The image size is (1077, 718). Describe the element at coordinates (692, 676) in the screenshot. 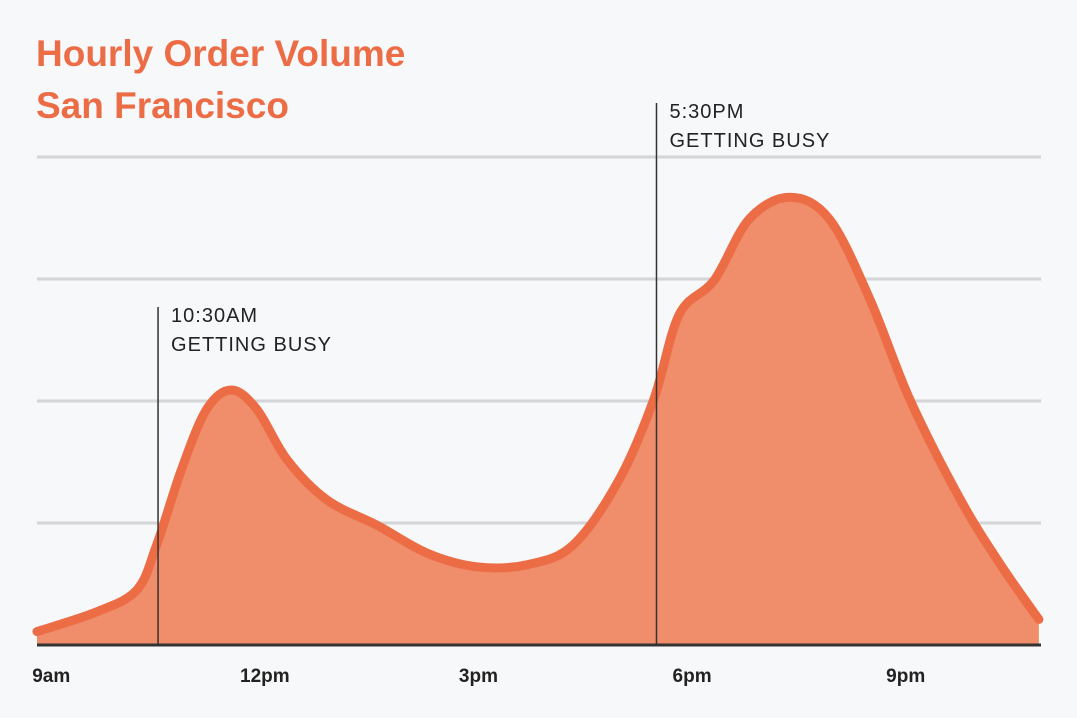

I see `x-tick-label: 6pm` at that location.